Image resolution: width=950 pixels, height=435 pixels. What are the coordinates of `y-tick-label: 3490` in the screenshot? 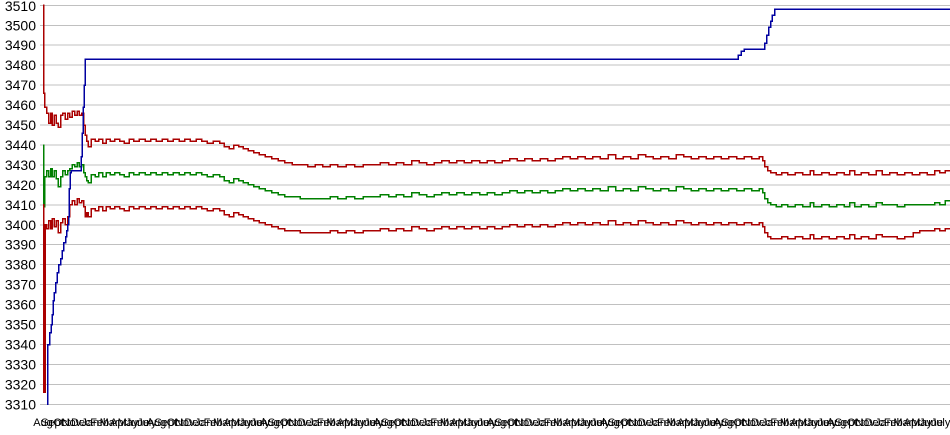 It's located at (20, 45).